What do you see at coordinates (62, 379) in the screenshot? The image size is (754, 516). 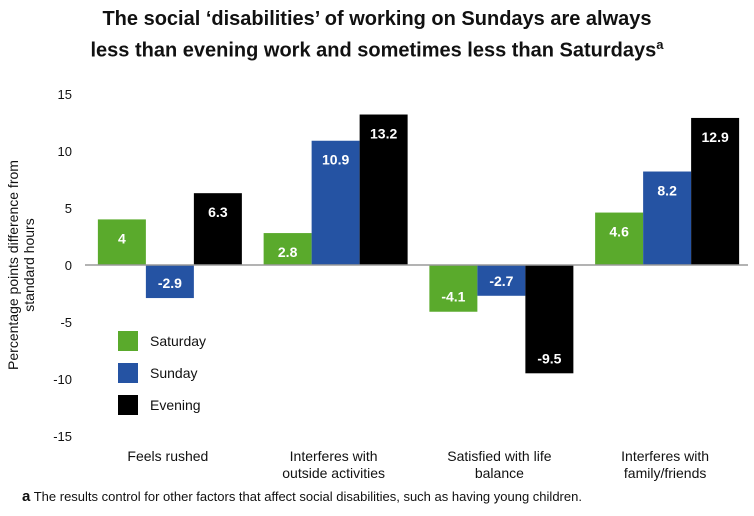 I see `y-tick-label: -10` at bounding box center [62, 379].